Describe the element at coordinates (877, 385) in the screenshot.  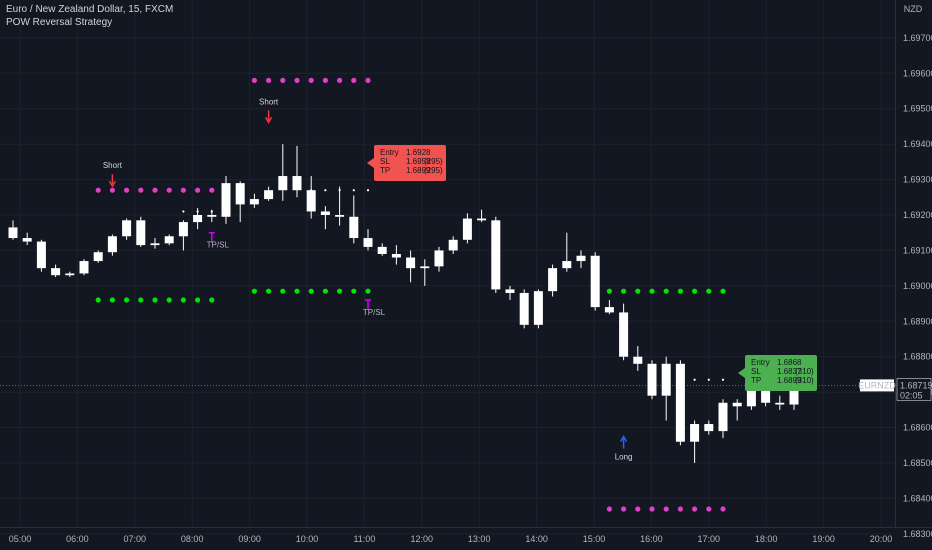
I see `symbol-tag` at that location.